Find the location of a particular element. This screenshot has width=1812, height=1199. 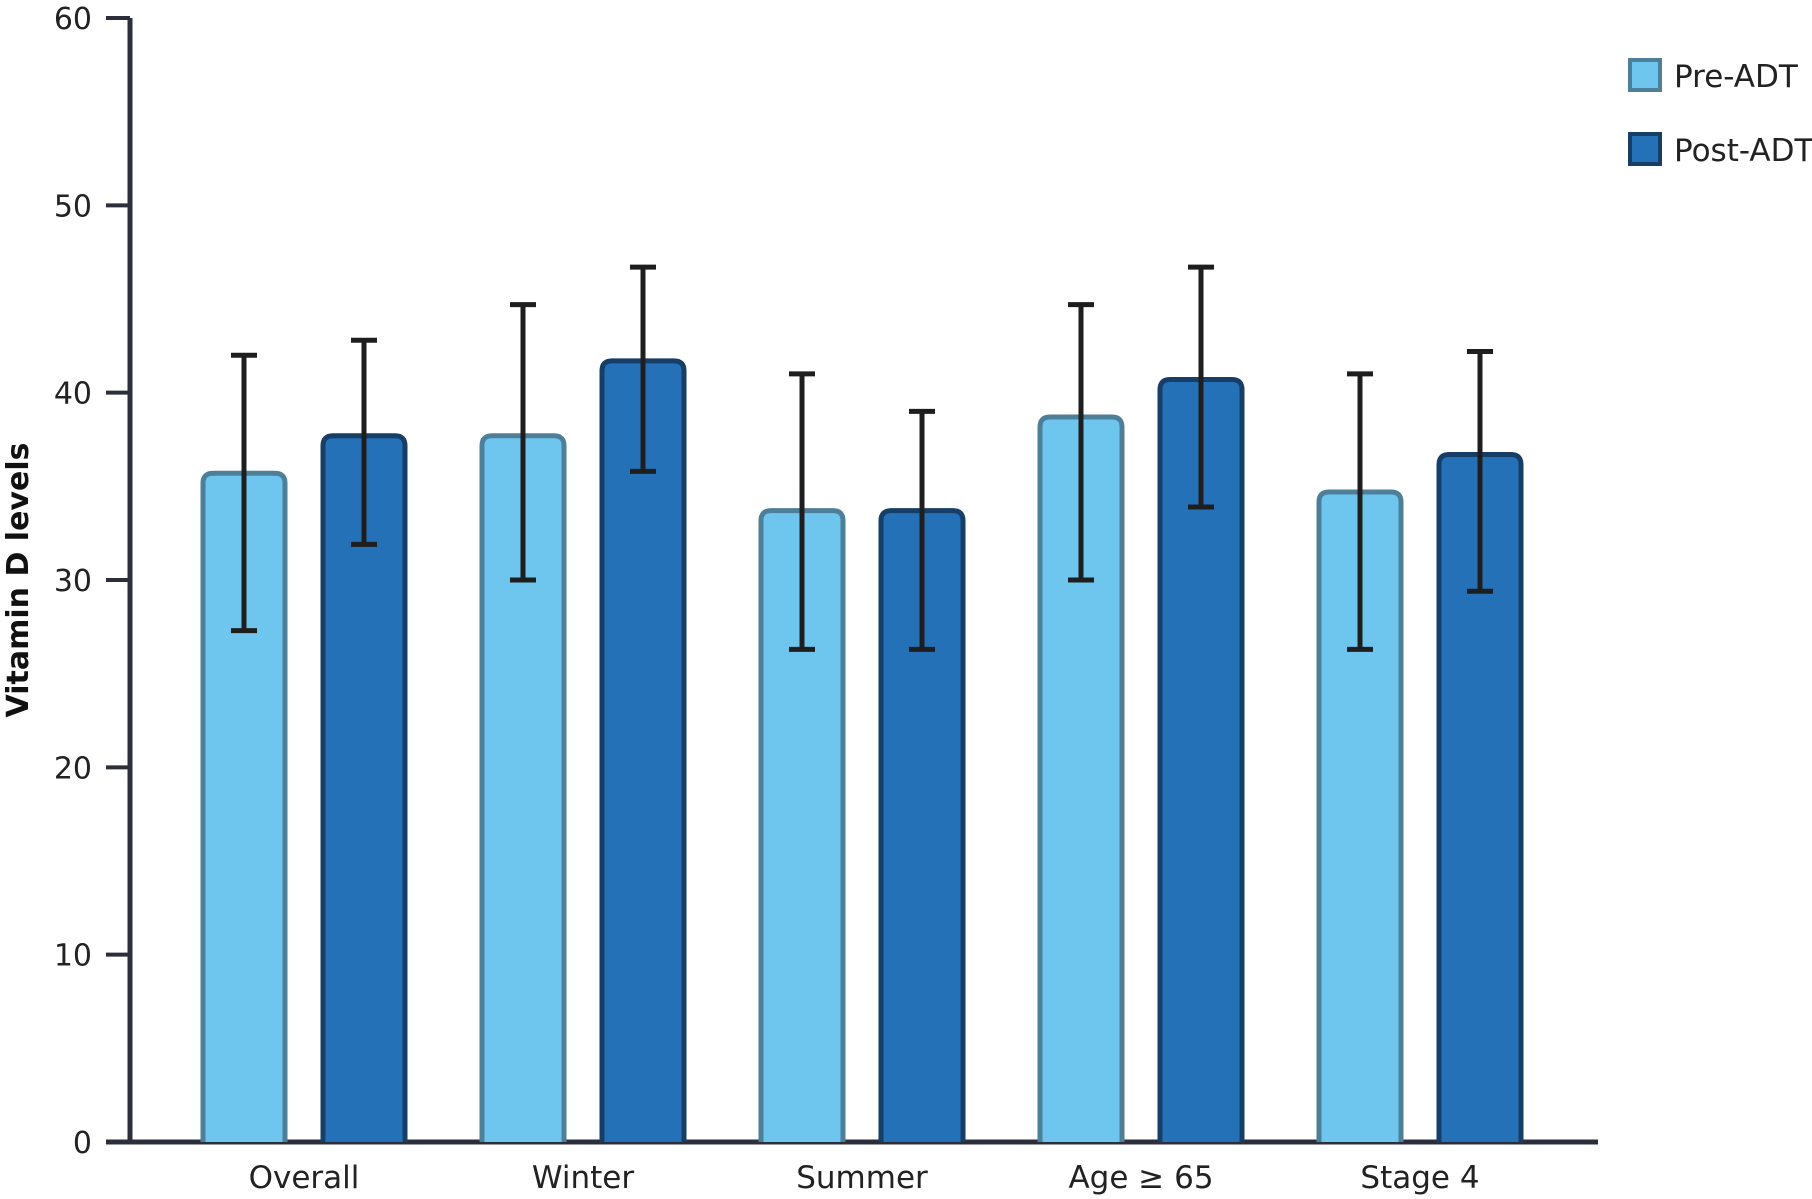

y-tick-label: 10 is located at coordinates (73, 956).